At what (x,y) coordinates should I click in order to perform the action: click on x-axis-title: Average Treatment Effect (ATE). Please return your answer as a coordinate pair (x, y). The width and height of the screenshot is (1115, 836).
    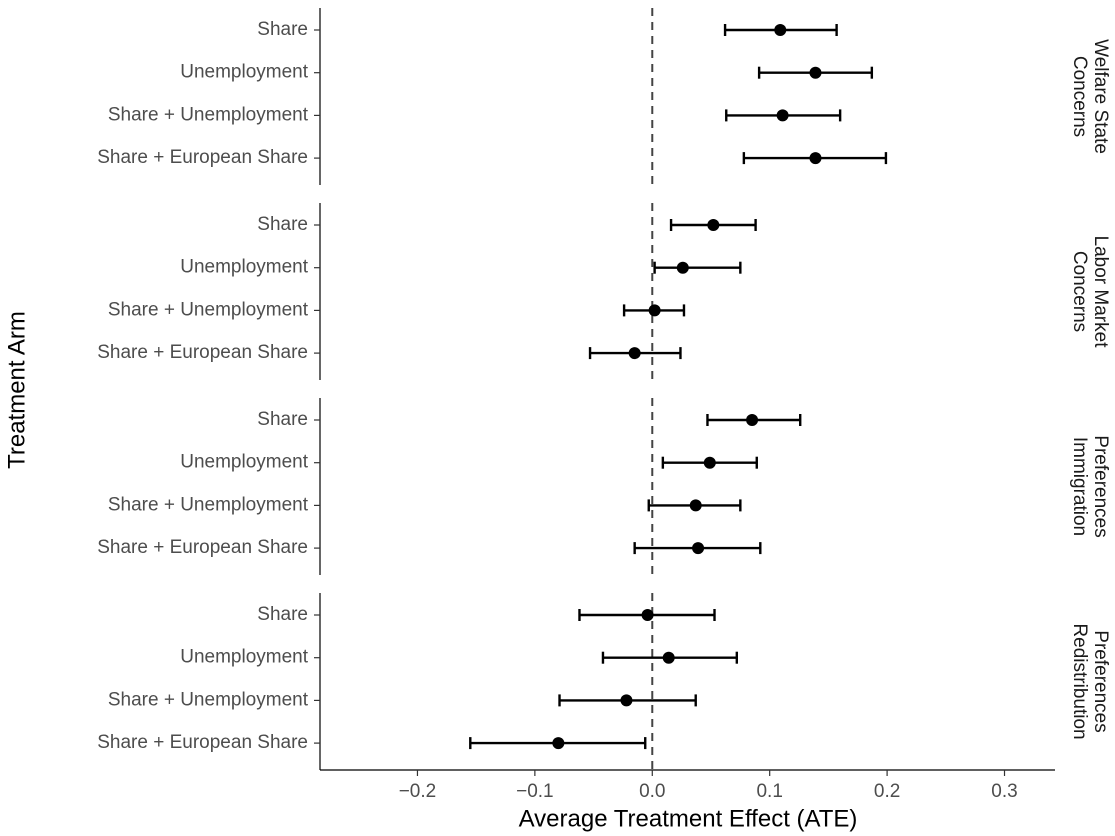
    Looking at the image, I should click on (688, 818).